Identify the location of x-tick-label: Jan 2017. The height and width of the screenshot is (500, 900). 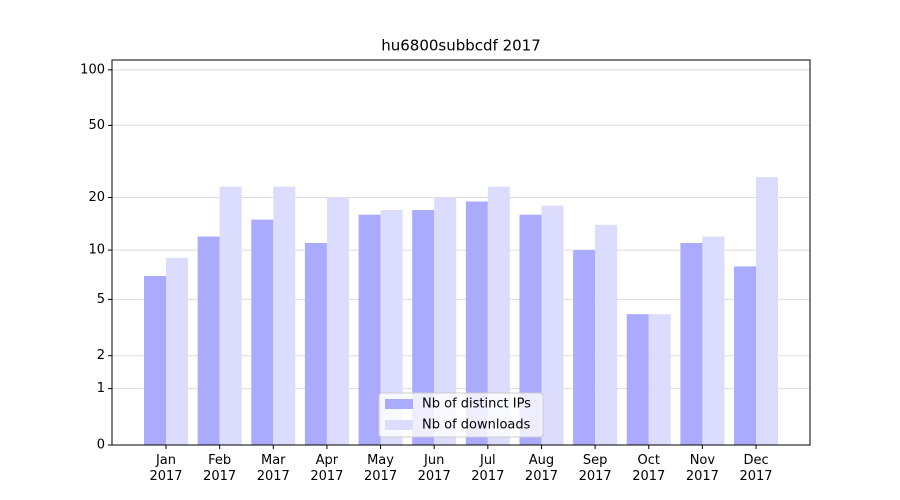
(166, 468).